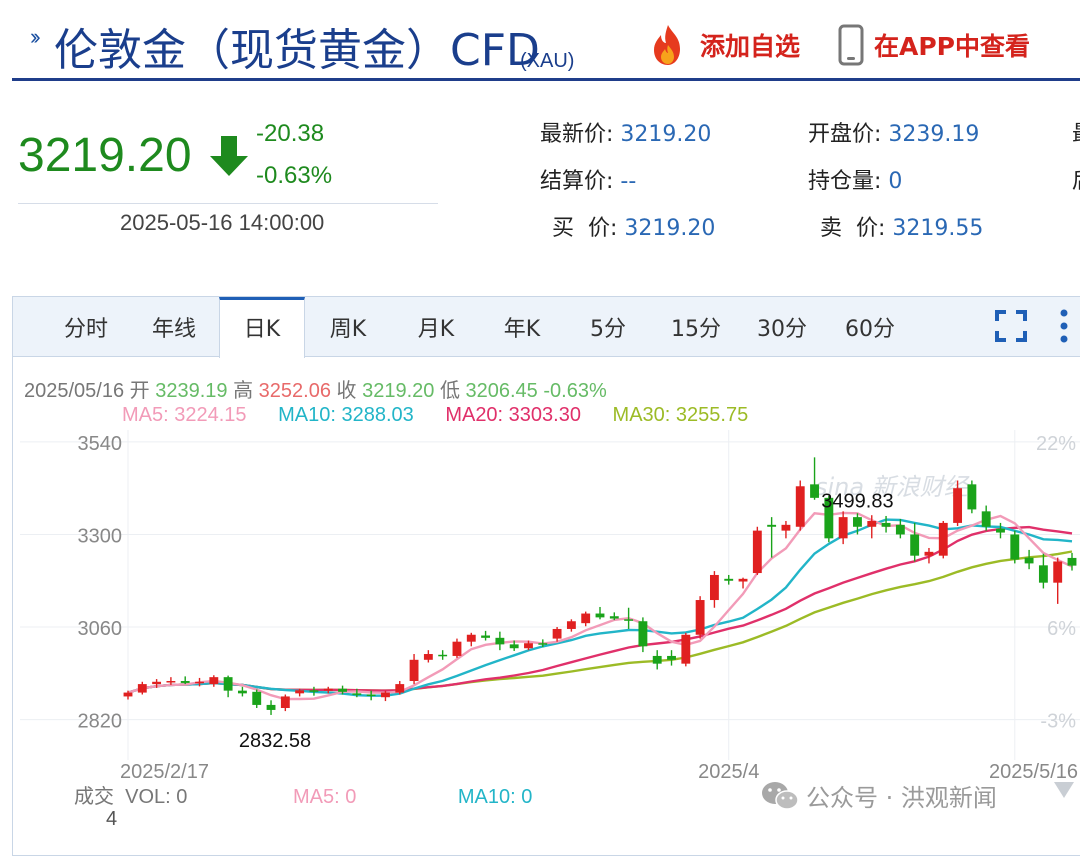 This screenshot has height=856, width=1080. I want to click on info-ask-label: 卖 价:, so click(853, 228).